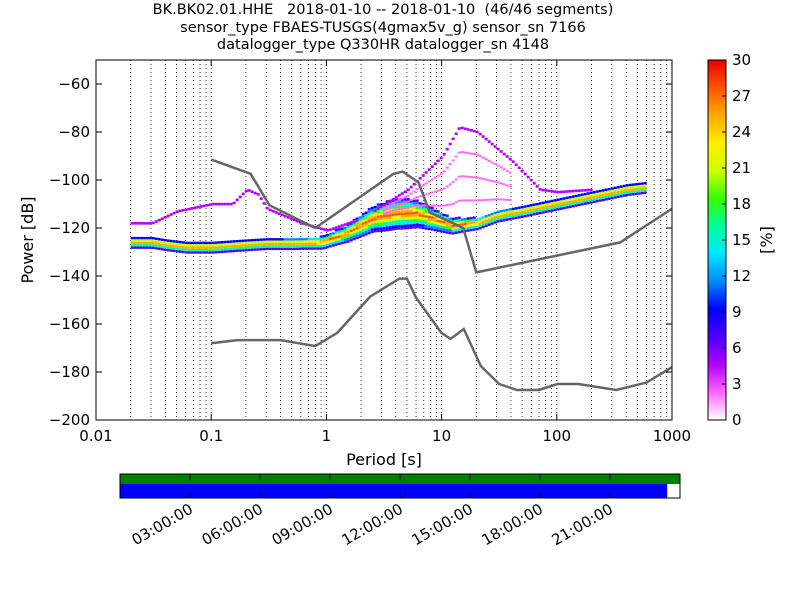  I want to click on y-tick-label: −80, so click(74, 132).